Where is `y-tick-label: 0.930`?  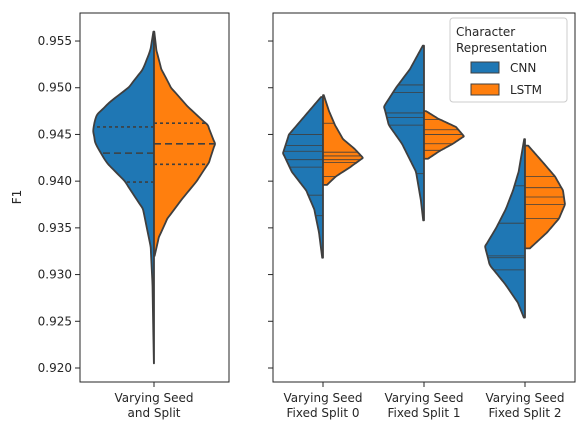 y-tick-label: 0.930 is located at coordinates (55, 275).